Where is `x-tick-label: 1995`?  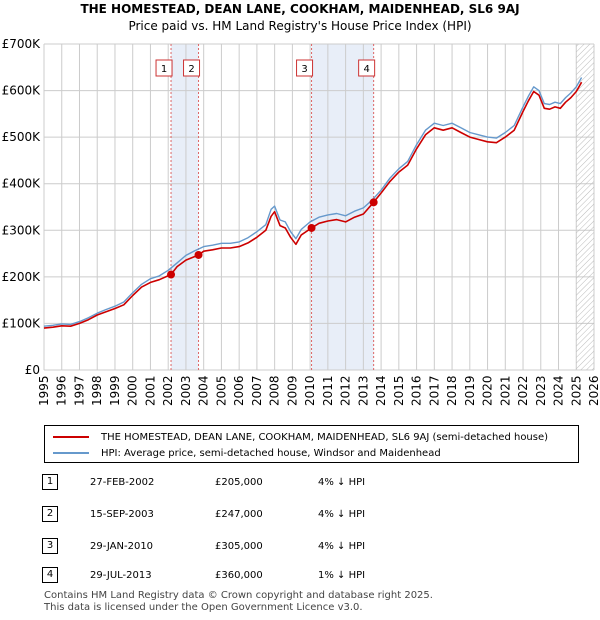 x-tick-label: 1995 is located at coordinates (44, 390).